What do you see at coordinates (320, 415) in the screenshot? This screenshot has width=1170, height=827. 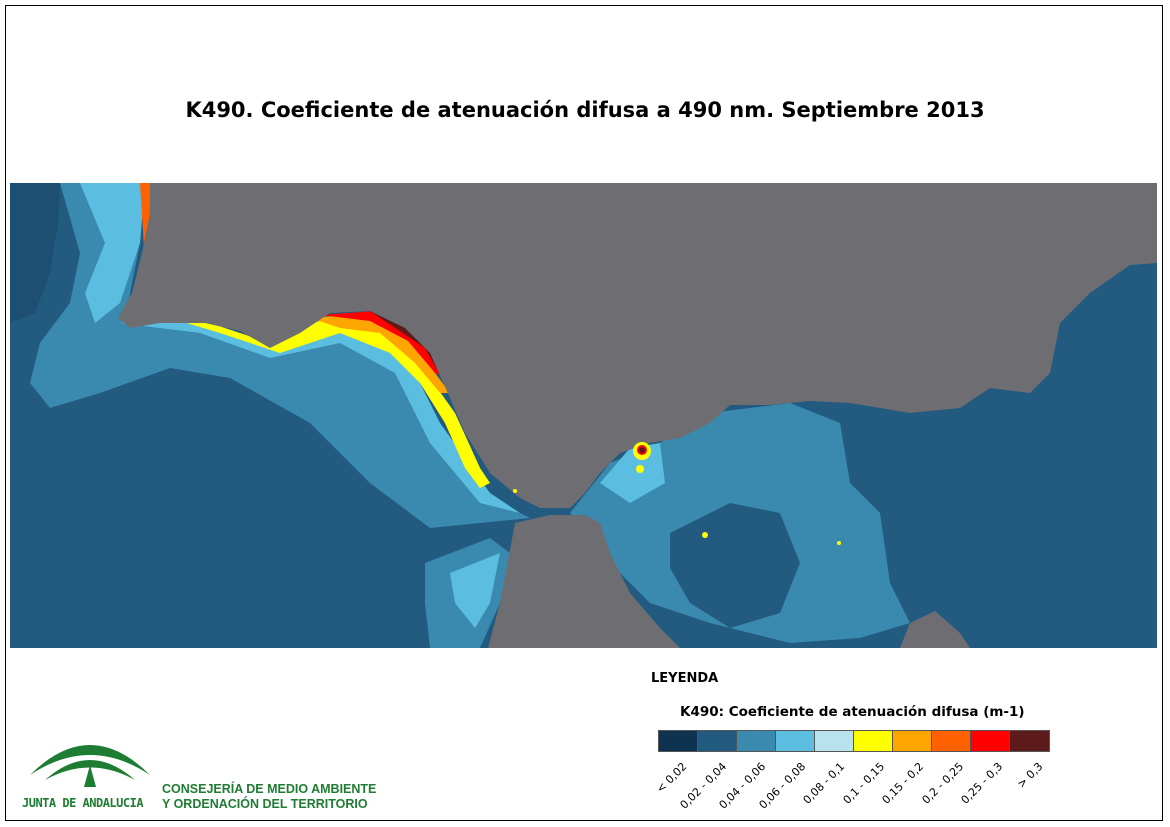 I see `turbid-band-cadiz` at bounding box center [320, 415].